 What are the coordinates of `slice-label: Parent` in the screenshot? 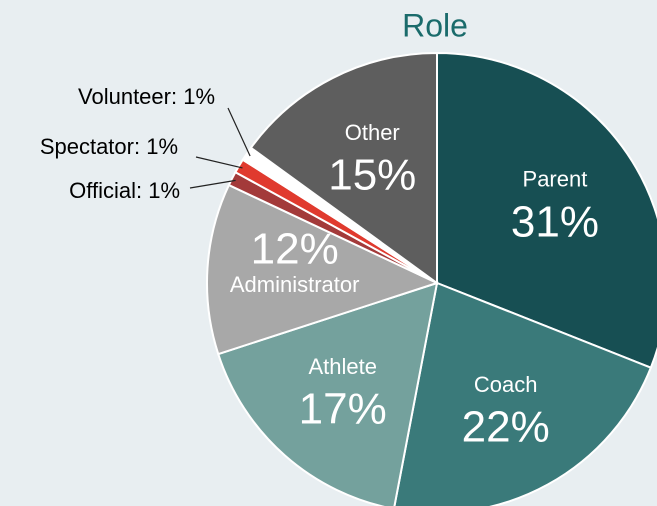 It's located at (555, 179).